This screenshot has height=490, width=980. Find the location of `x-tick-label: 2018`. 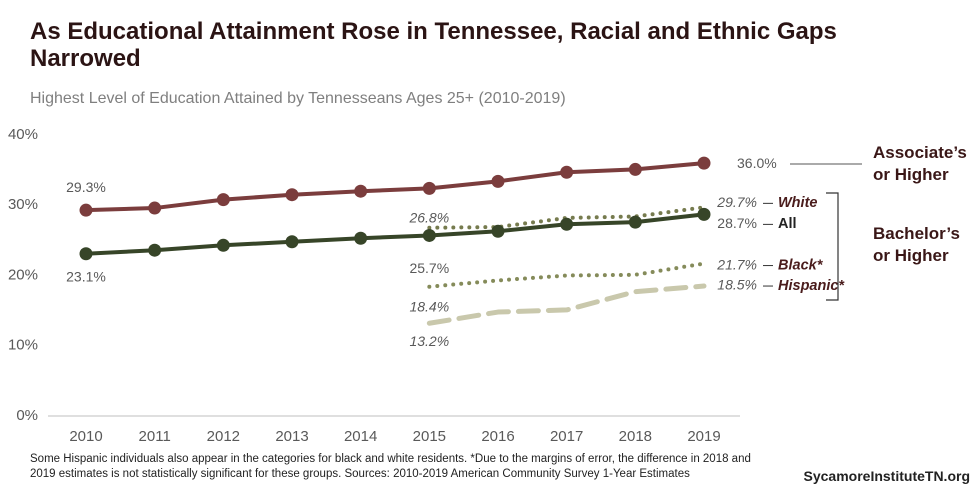

x-tick-label: 2018 is located at coordinates (635, 436).